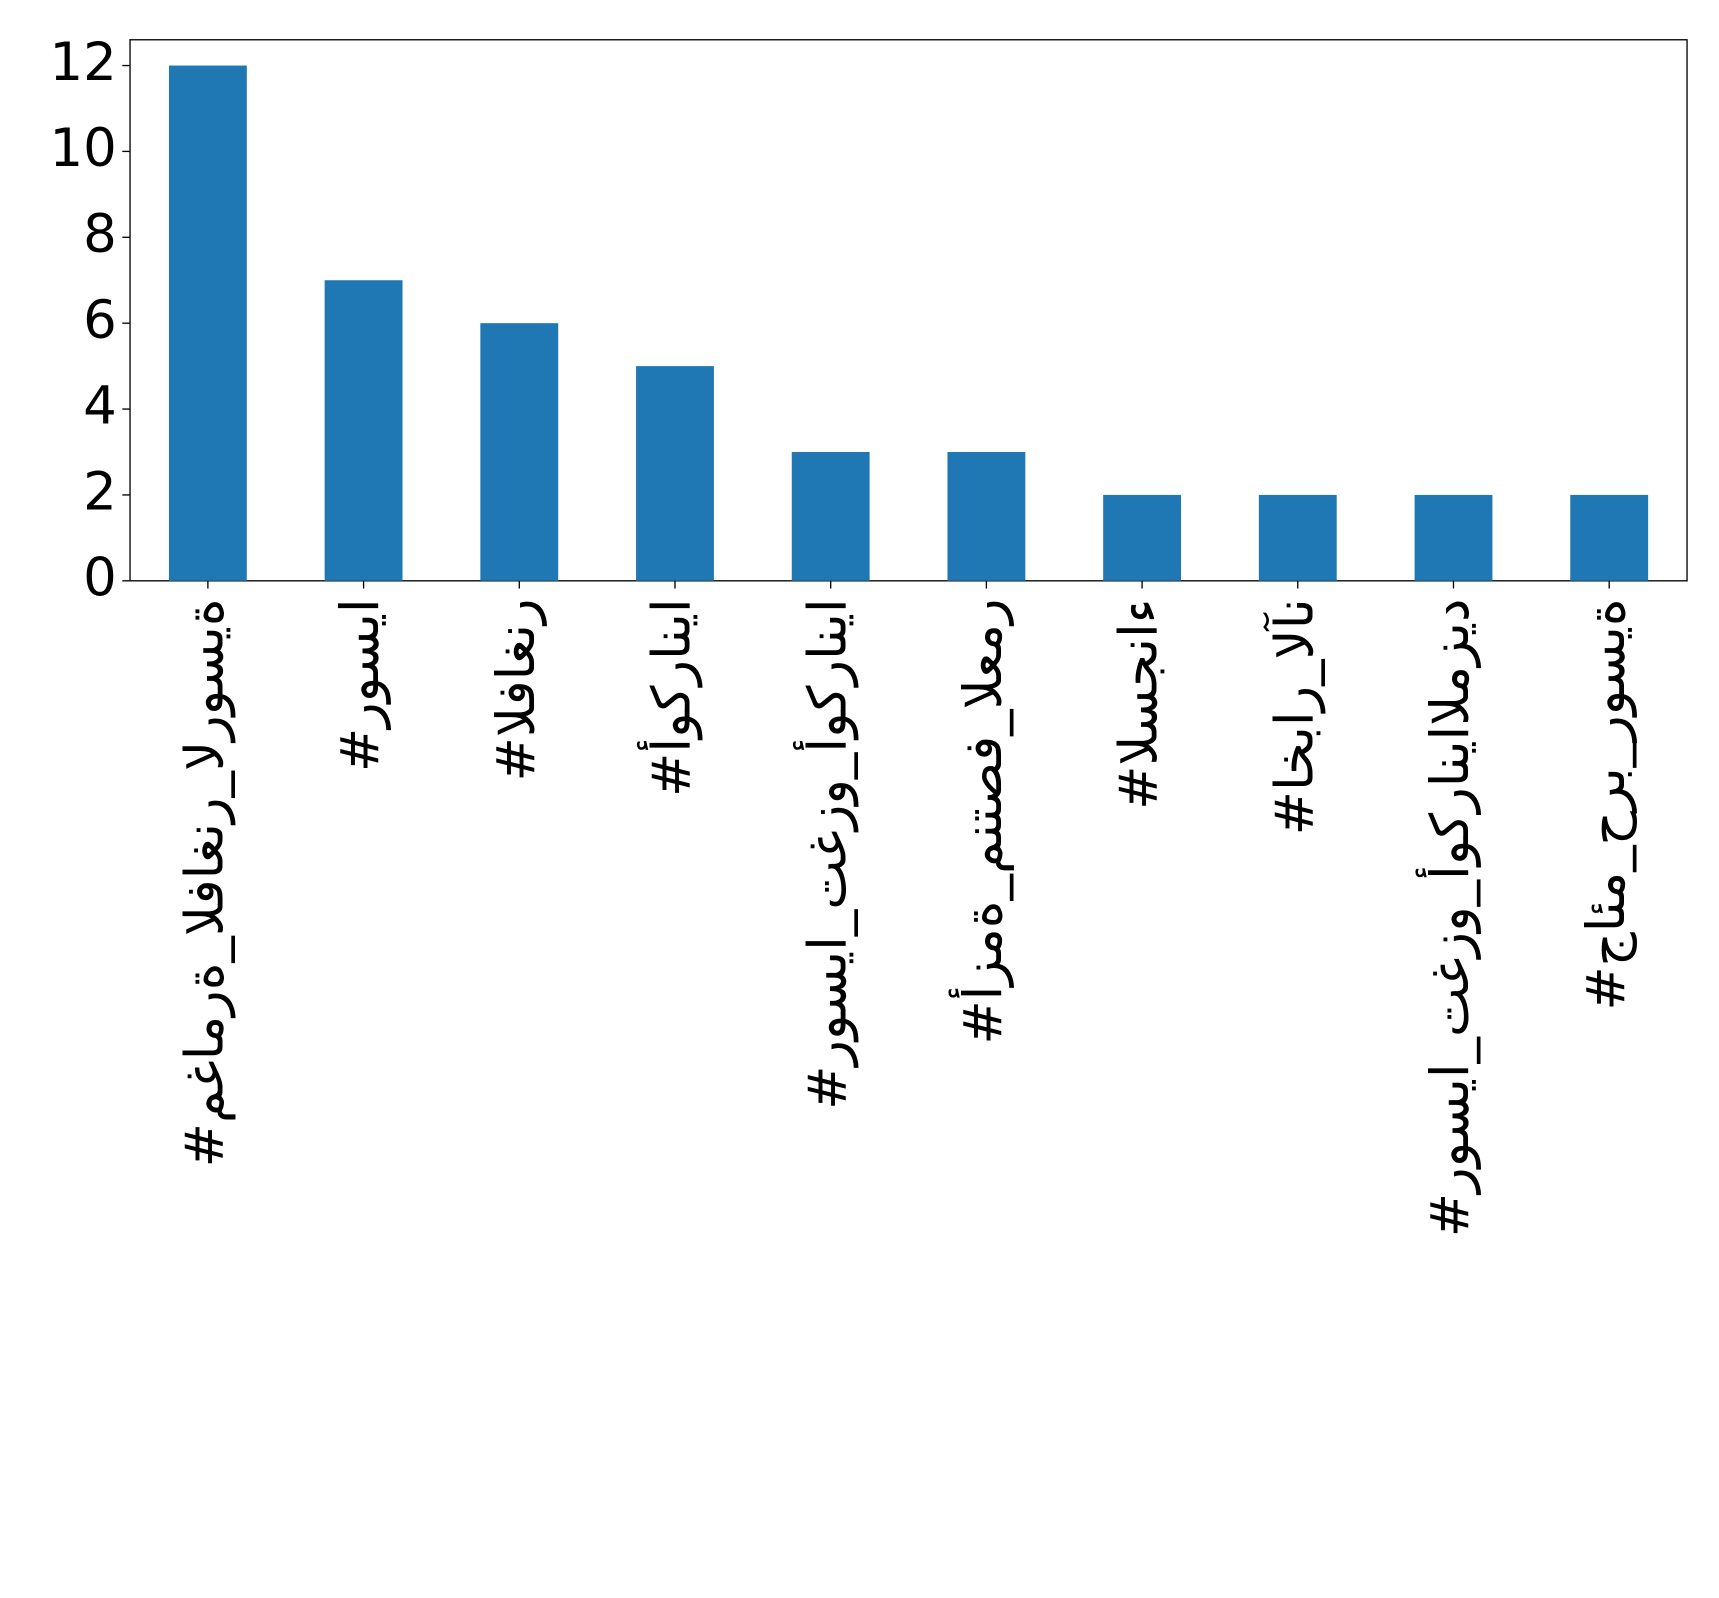 The height and width of the screenshot is (1598, 1719). Describe the element at coordinates (360, 685) in the screenshot. I see `x-tick-label: #روسيا` at that location.